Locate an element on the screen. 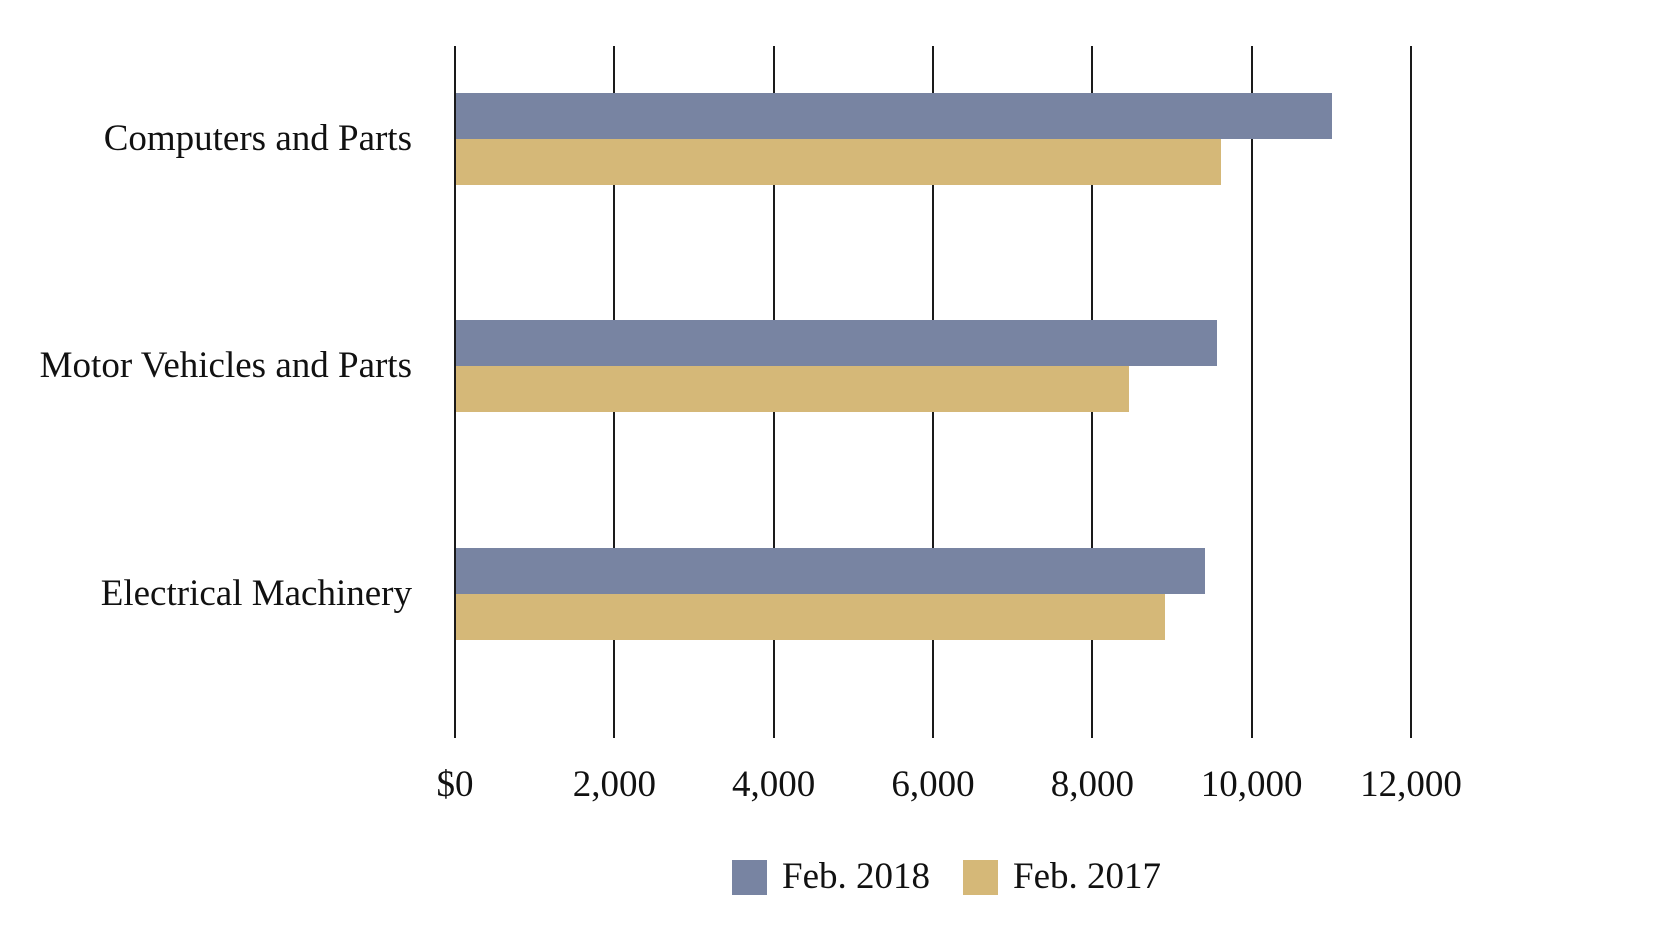 Image resolution: width=1655 pixels, height=928 pixels. x-tick-label: 8,000 is located at coordinates (1092, 784).